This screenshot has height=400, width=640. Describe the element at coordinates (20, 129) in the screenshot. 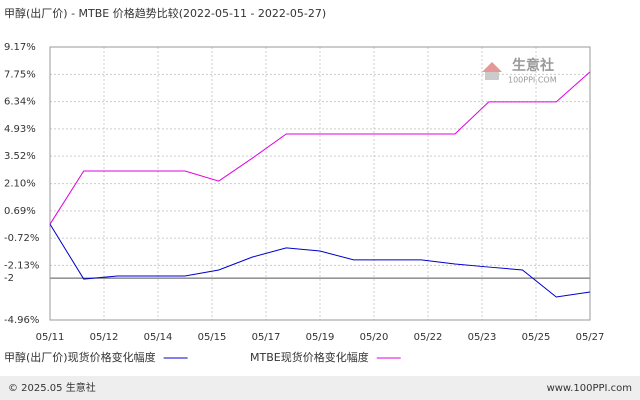

I see `y-tick-label: 4.93%` at that location.